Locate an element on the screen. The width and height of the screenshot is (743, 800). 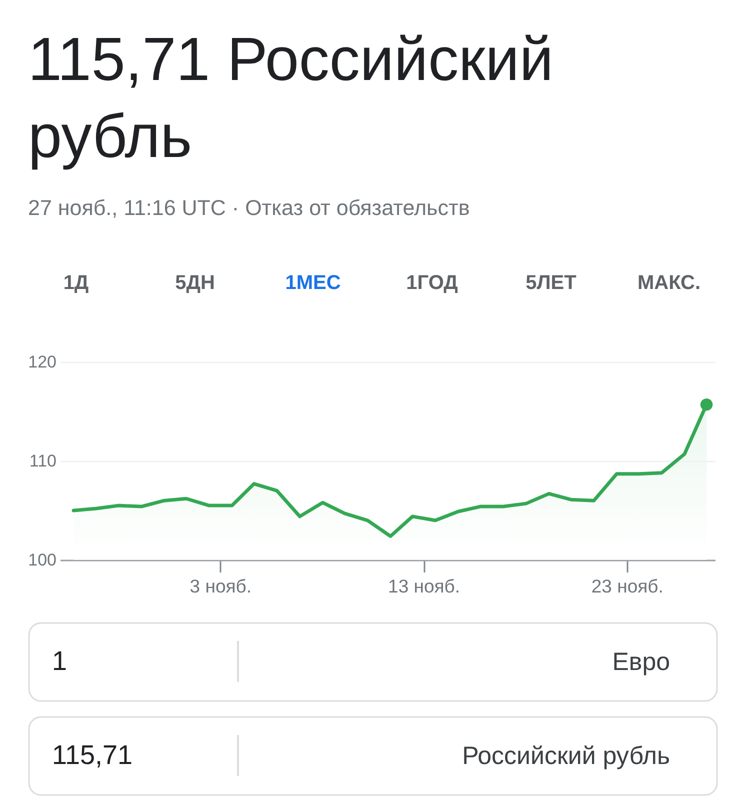
chart-subtitle: 27 нояб., 11:16 UTC · Отказ от обязательств is located at coordinates (249, 208).